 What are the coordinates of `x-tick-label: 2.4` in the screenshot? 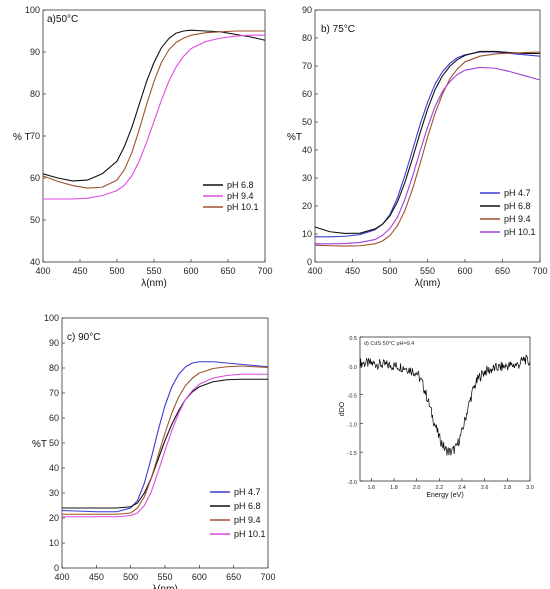 It's located at (462, 488).